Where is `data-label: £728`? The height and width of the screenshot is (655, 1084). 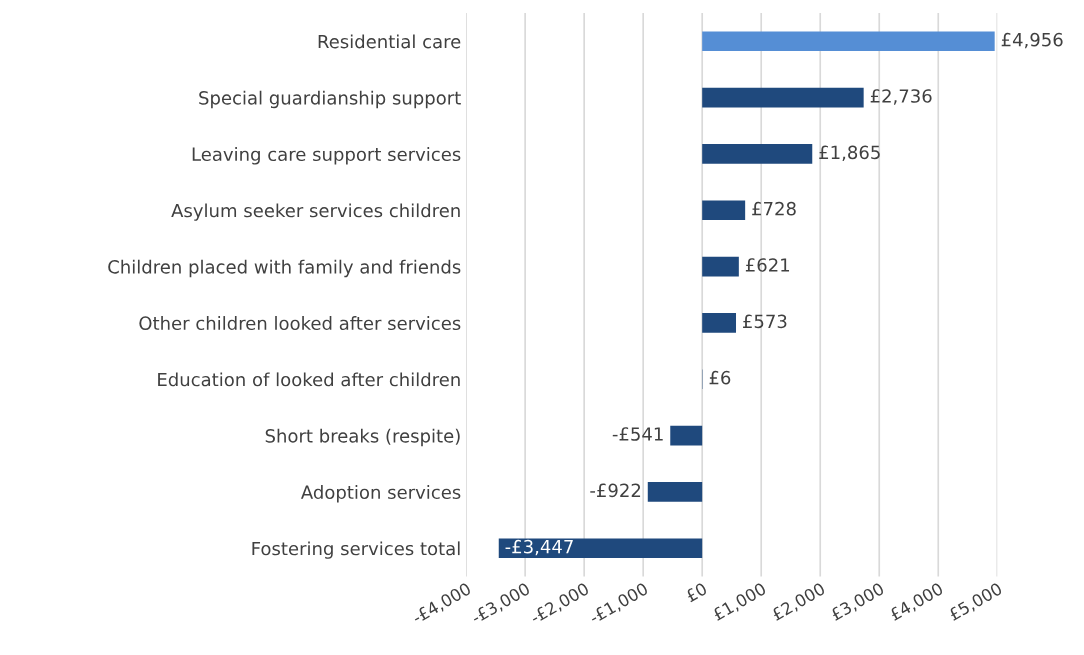 data-label: £728 is located at coordinates (774, 208).